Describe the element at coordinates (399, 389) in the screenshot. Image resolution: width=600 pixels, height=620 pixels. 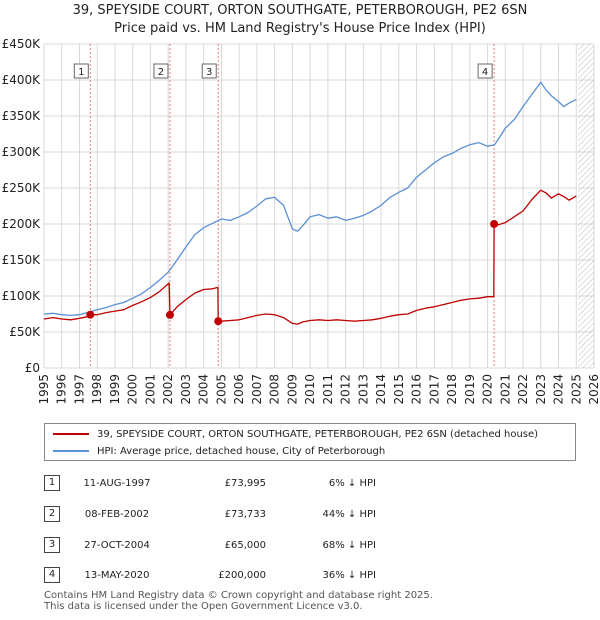
I see `x-tick-label: 2015` at that location.